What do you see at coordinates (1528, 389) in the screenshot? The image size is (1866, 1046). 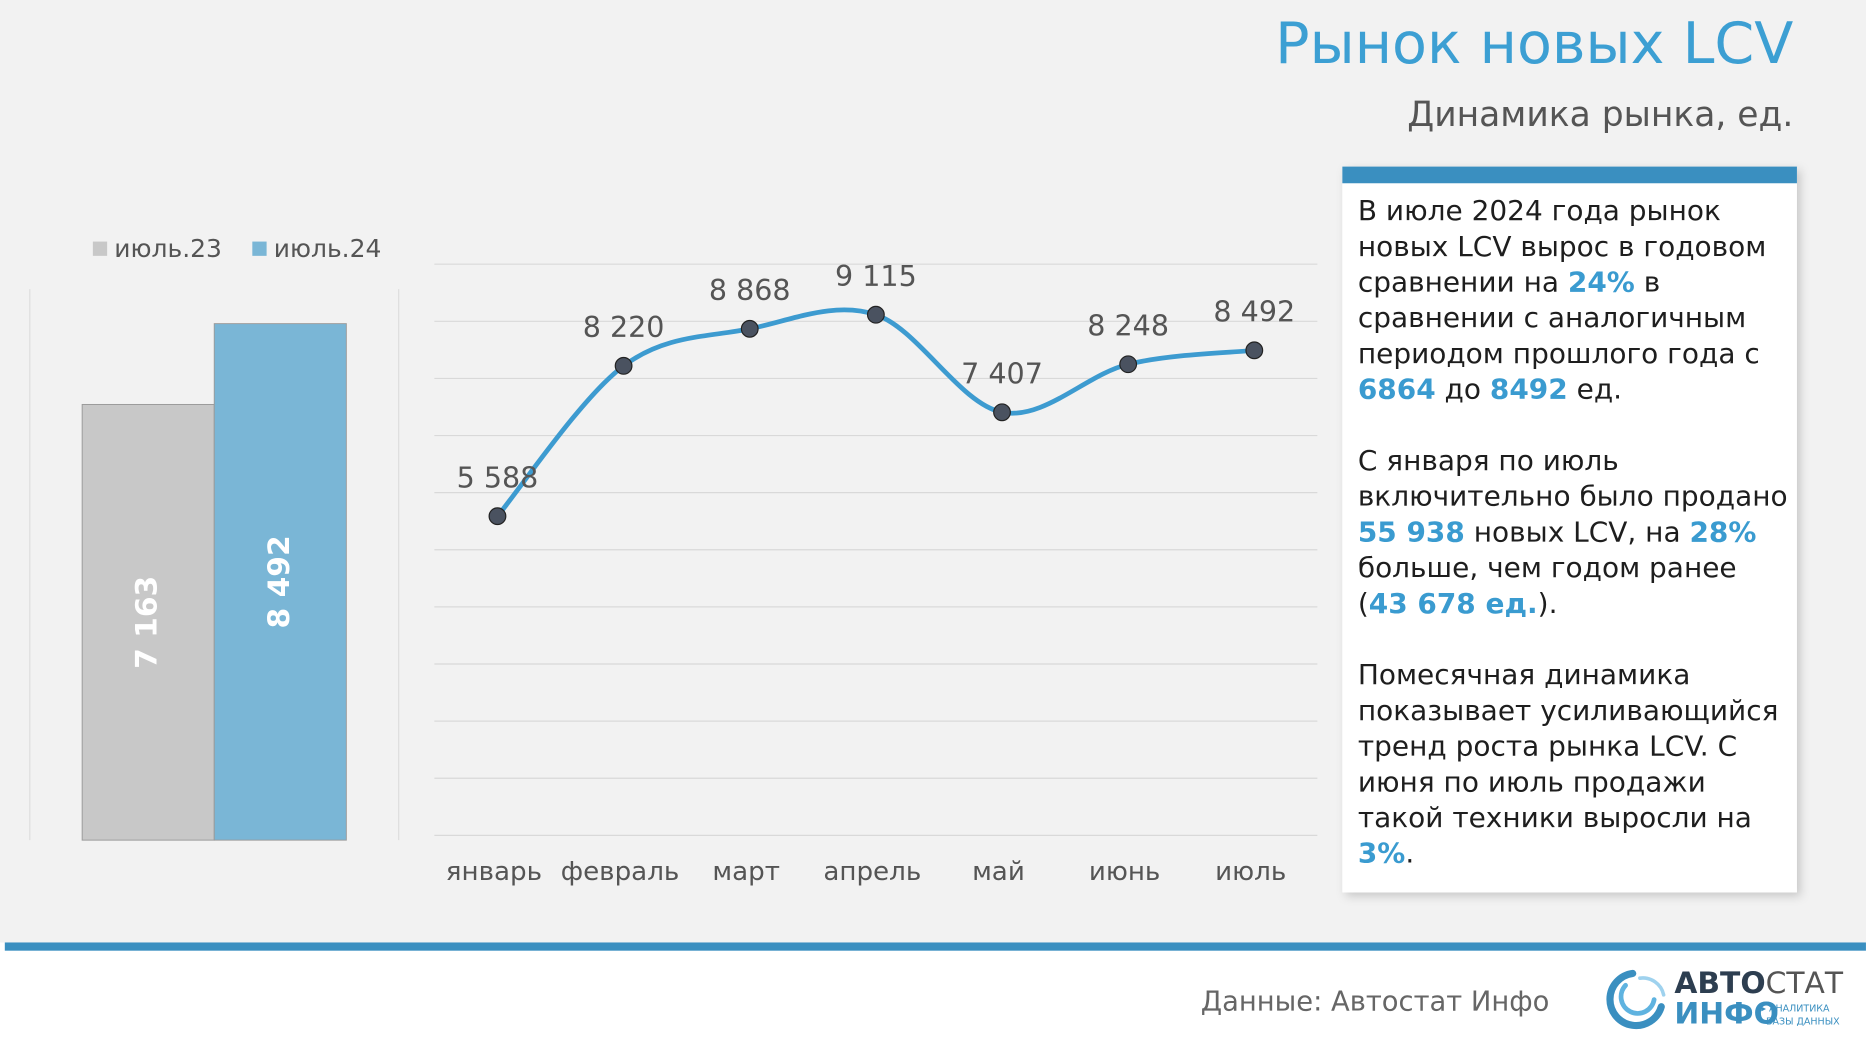 I see `highlight: 8492` at bounding box center [1528, 389].